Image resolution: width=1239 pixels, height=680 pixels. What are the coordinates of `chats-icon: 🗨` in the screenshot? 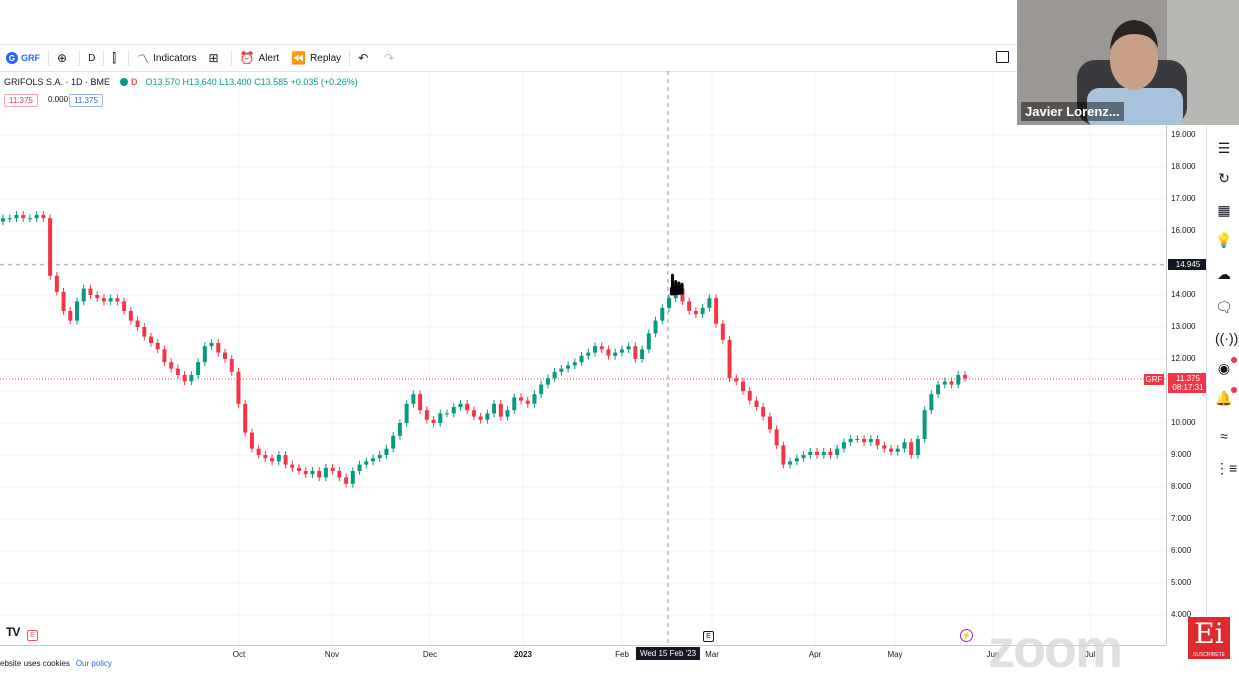 It's located at (1224, 307).